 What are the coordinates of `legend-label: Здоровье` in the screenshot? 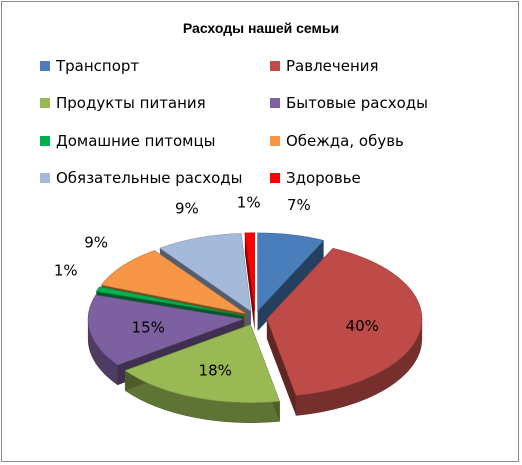 It's located at (323, 178).